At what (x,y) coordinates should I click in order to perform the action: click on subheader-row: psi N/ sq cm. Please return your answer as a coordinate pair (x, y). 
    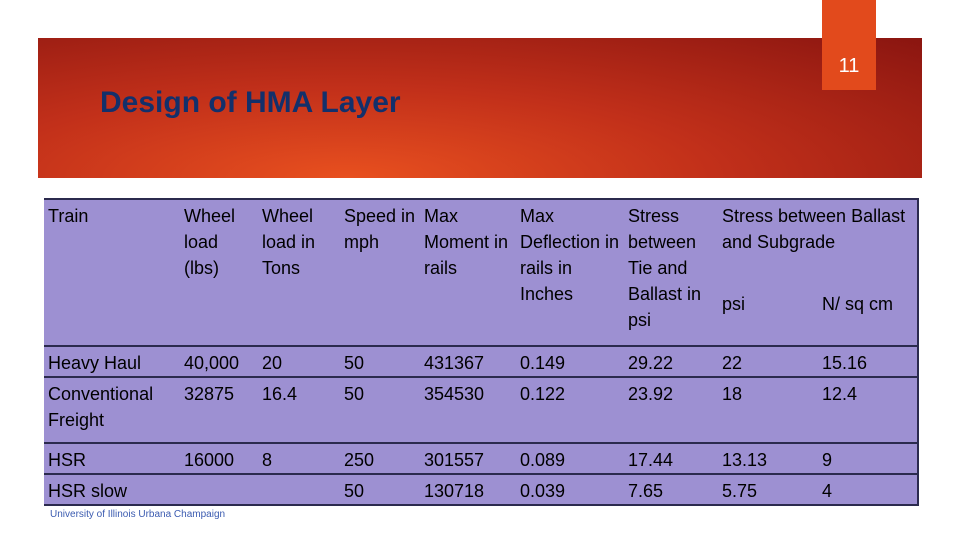
    Looking at the image, I should click on (482, 319).